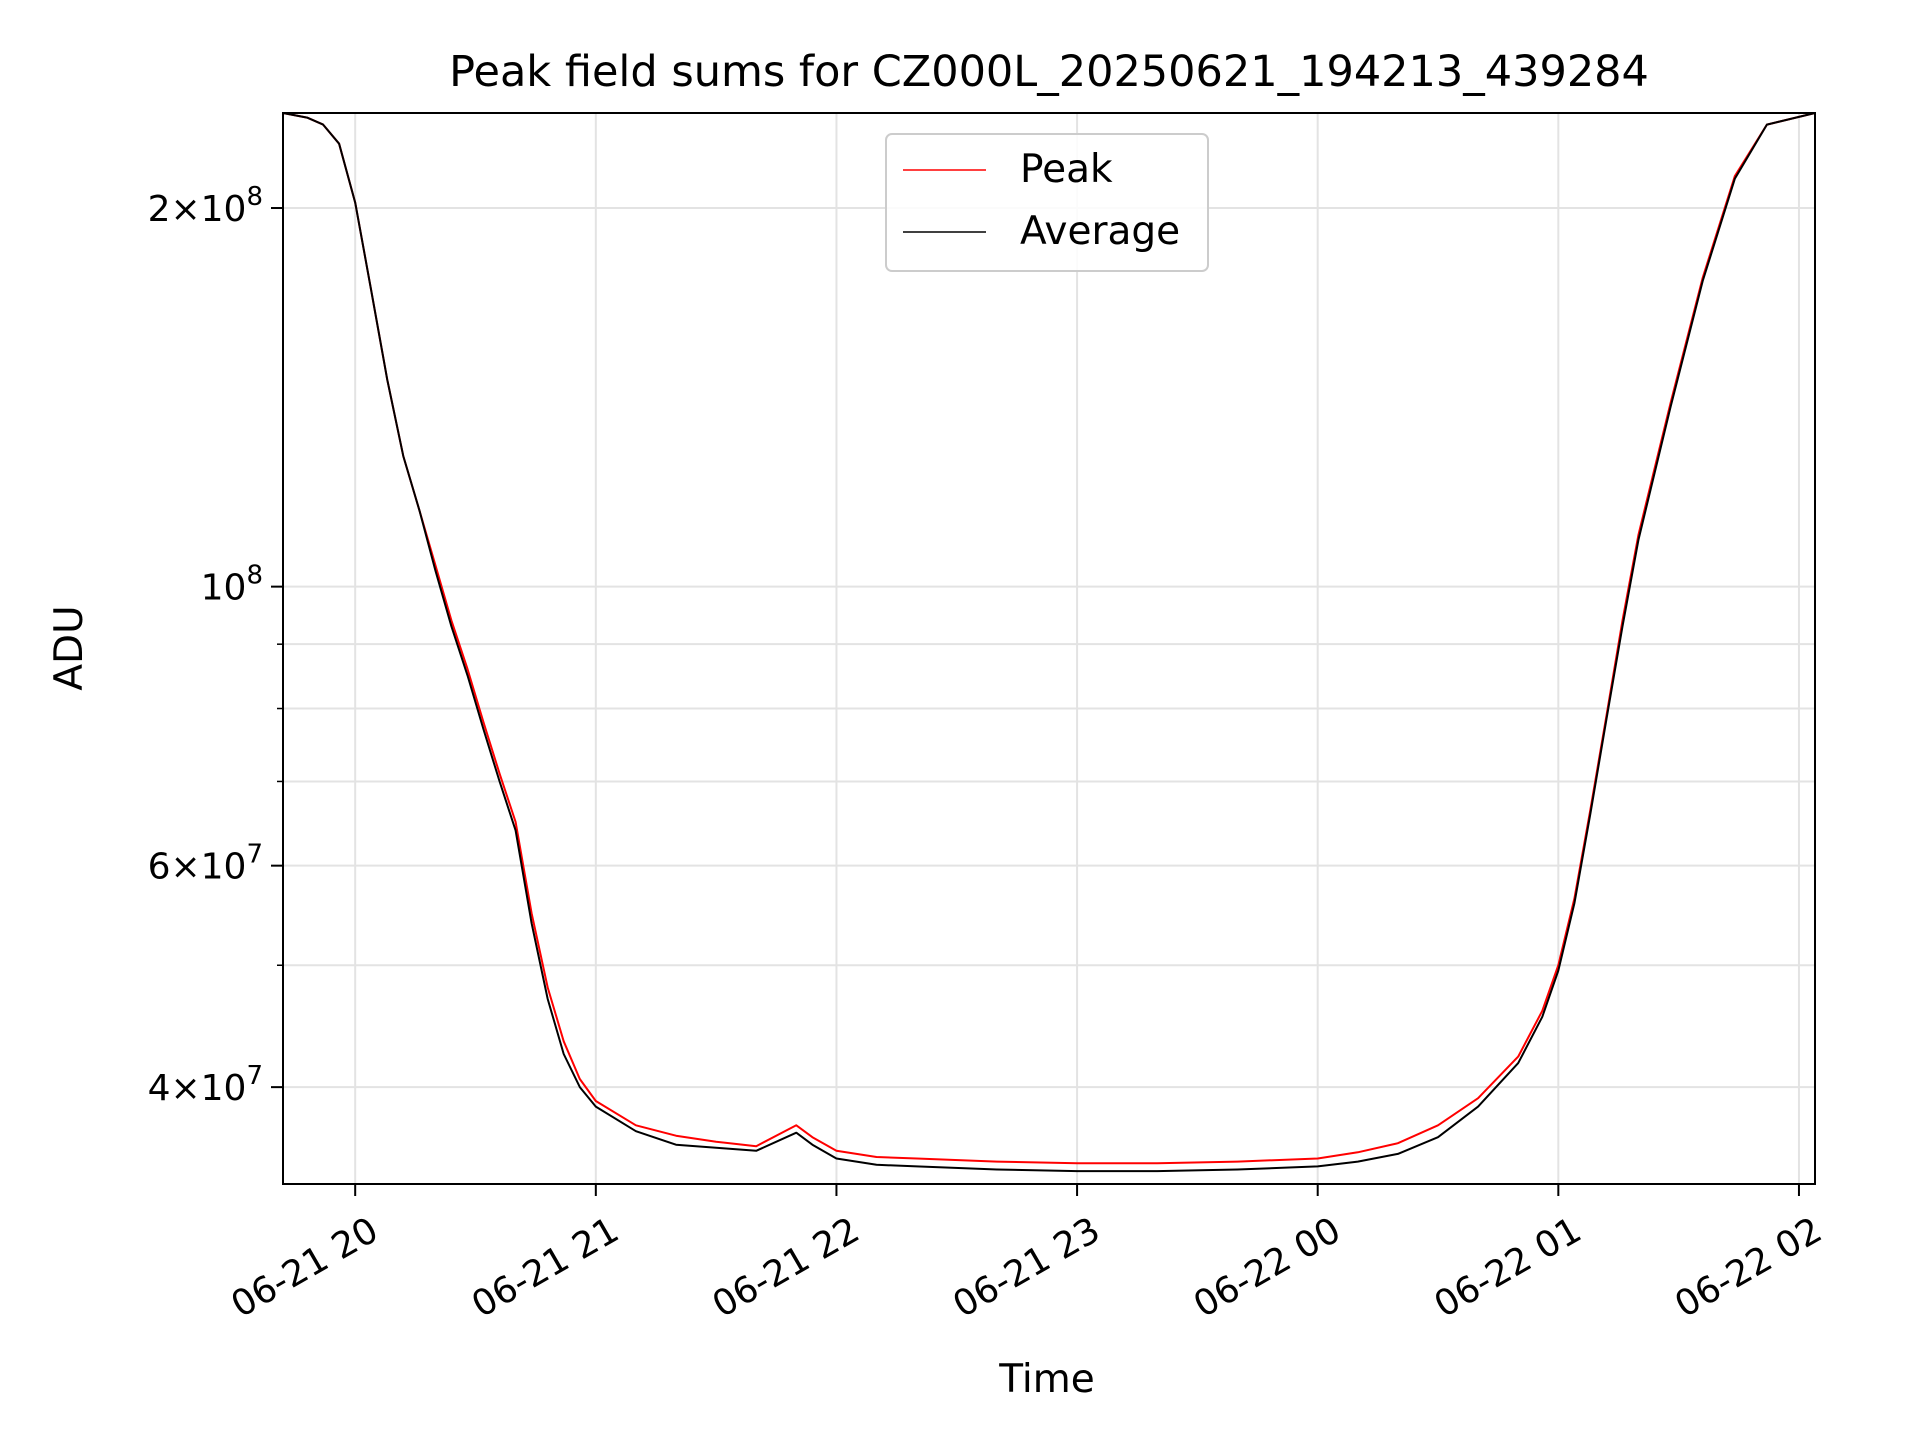 Image resolution: width=1920 pixels, height=1440 pixels. Describe the element at coordinates (1046, 1379) in the screenshot. I see `x-axis-label: Time` at that location.